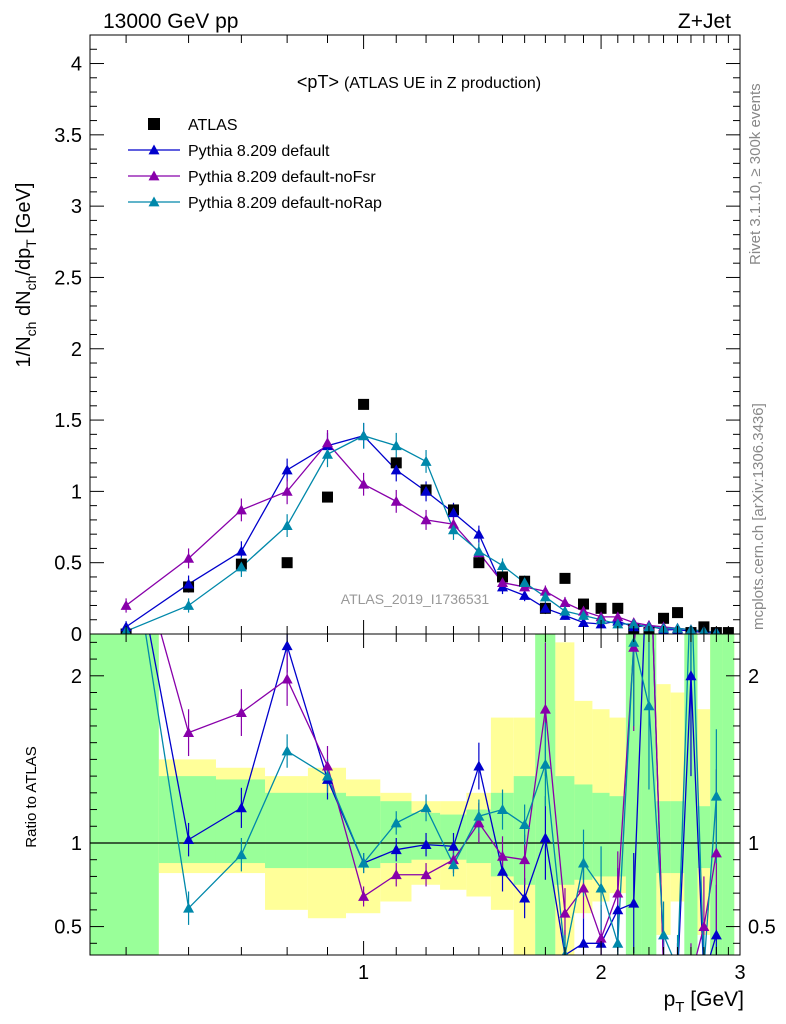  What do you see at coordinates (76, 844) in the screenshot?
I see `ratio-y-tick-label-left: 1` at bounding box center [76, 844].